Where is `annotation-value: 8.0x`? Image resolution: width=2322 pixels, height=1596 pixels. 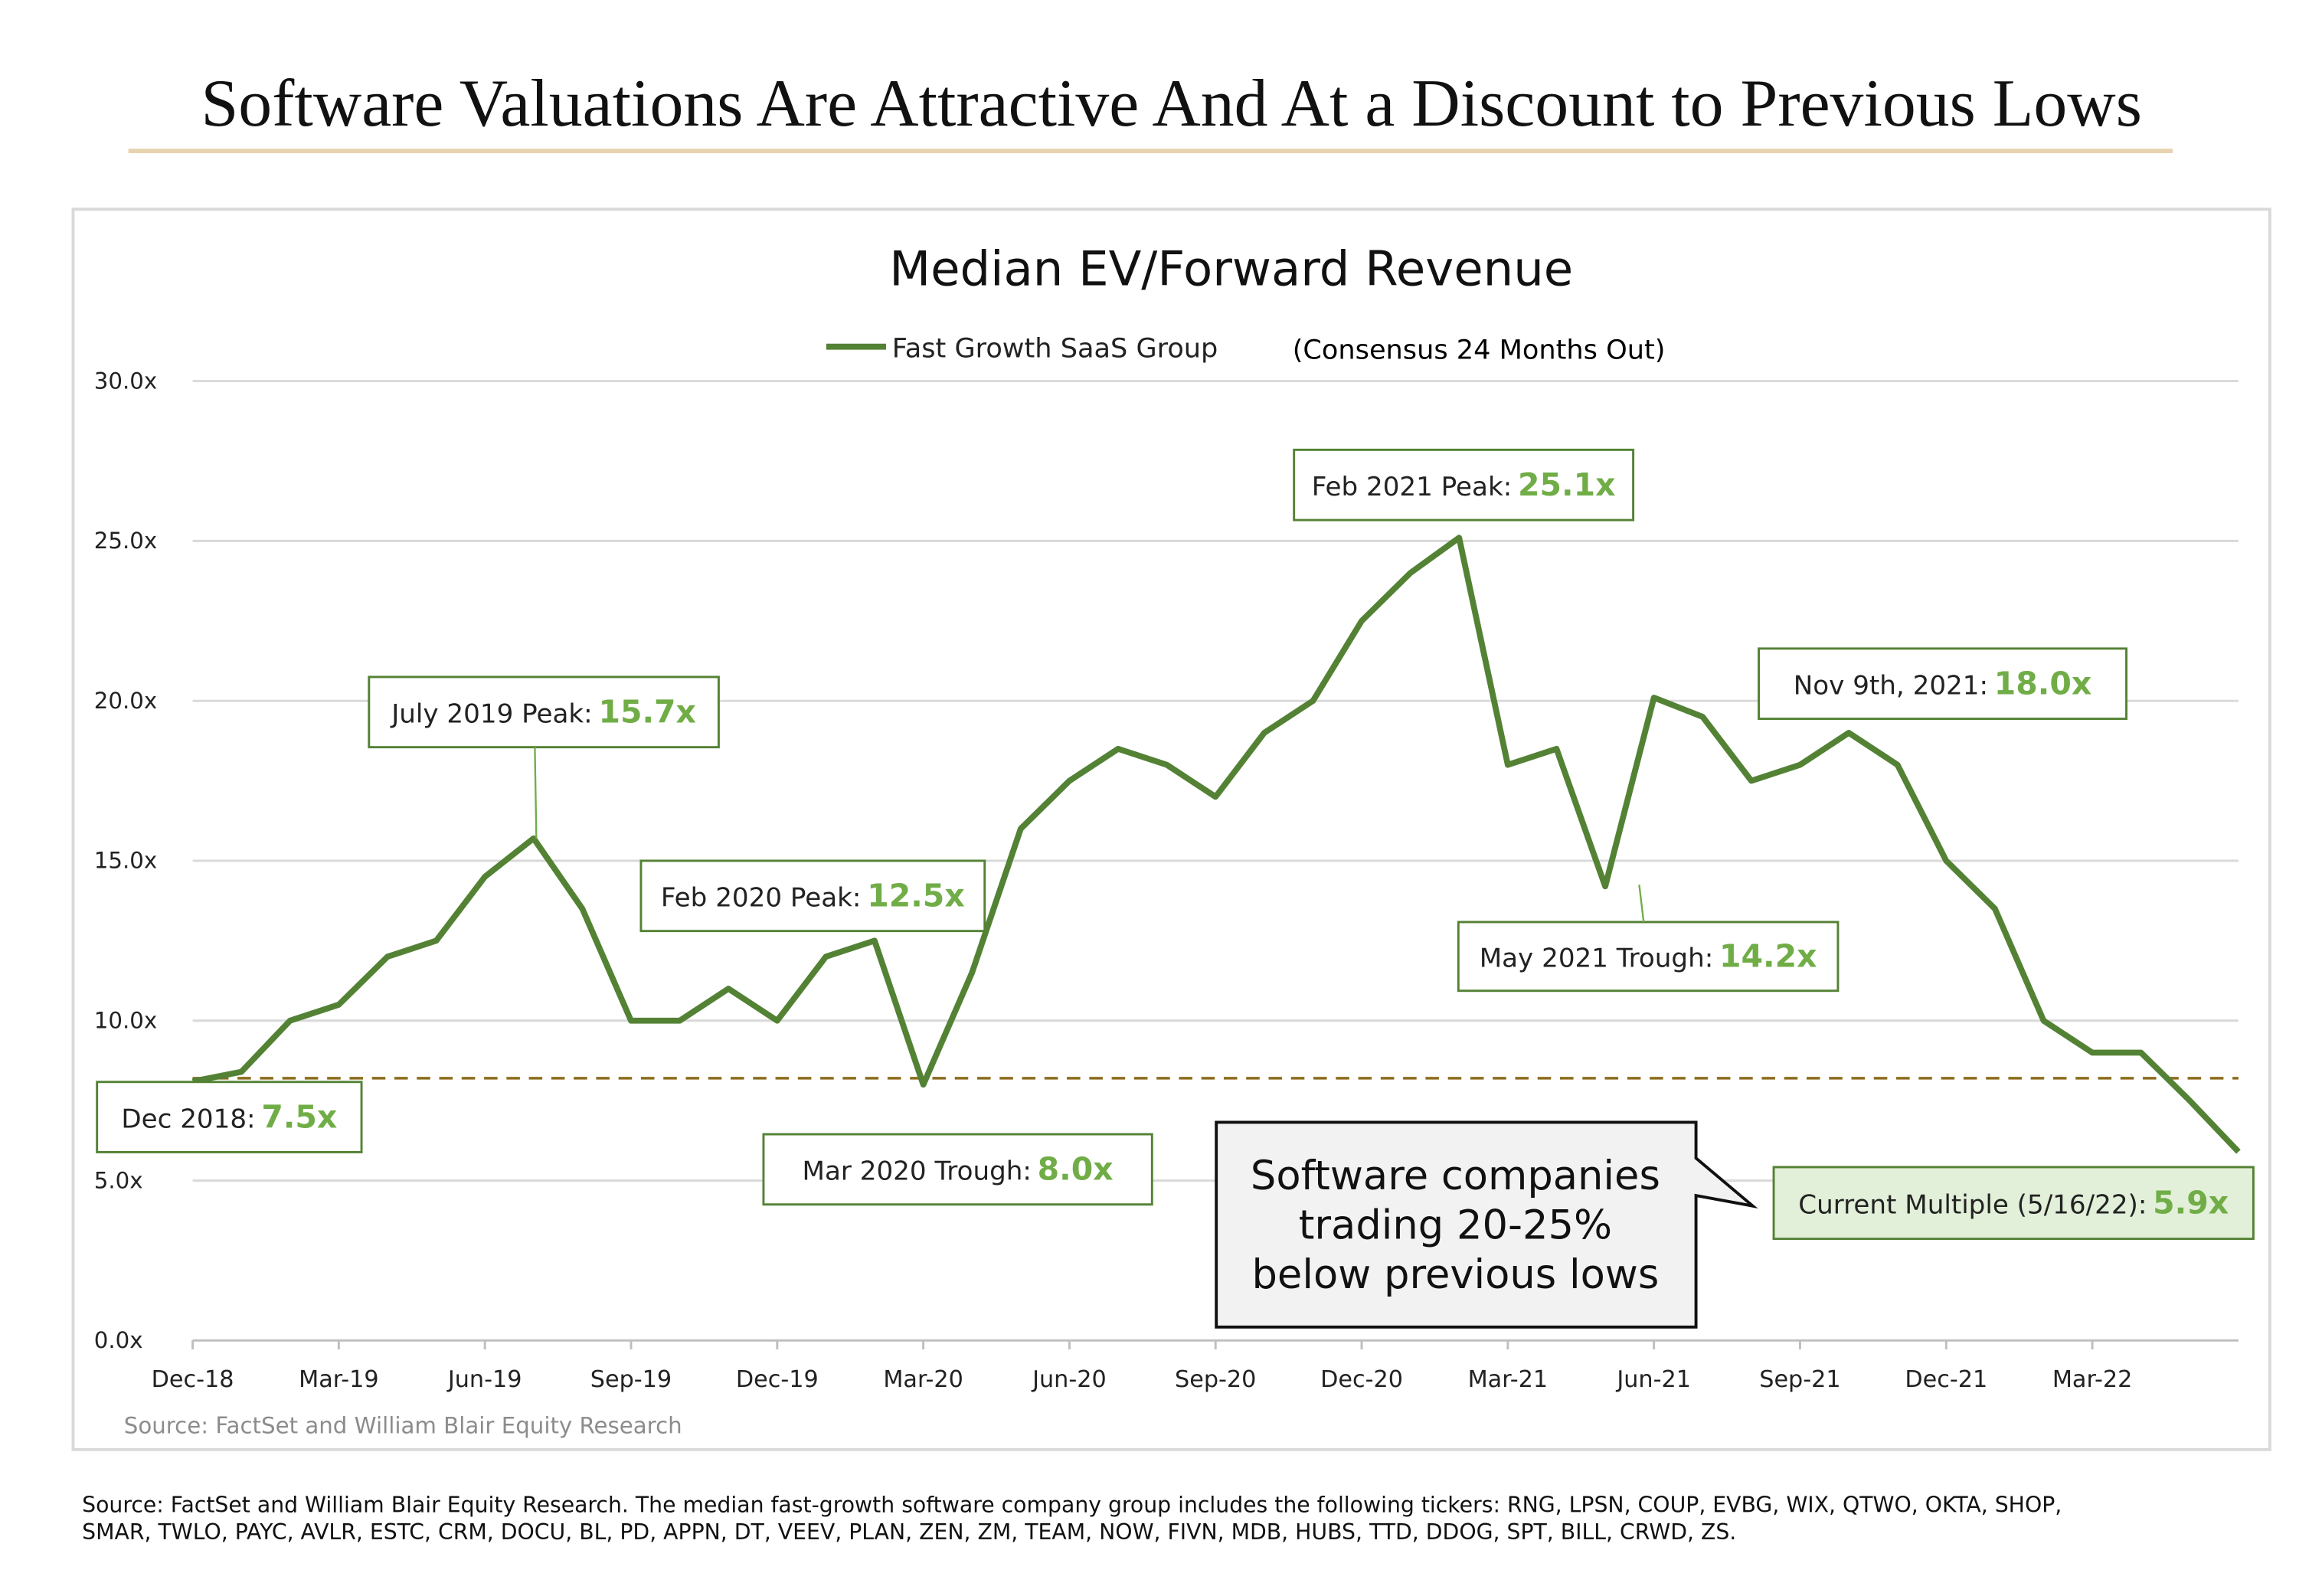
annotation-value: 8.0x is located at coordinates (1076, 1169).